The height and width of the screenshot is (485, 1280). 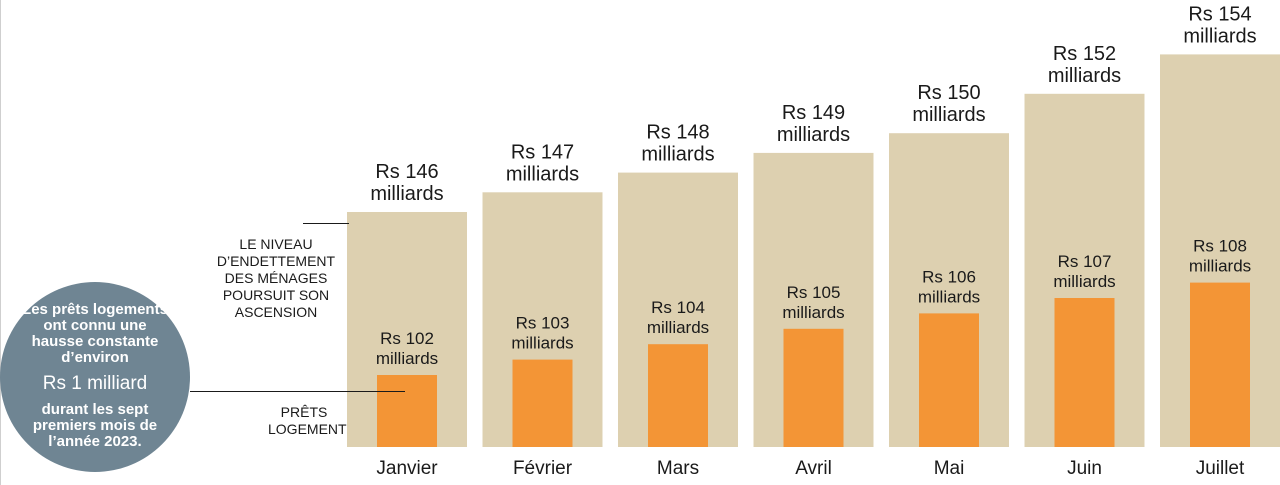 I want to click on housing-unit-label-6: milliards, so click(x=1084, y=281).